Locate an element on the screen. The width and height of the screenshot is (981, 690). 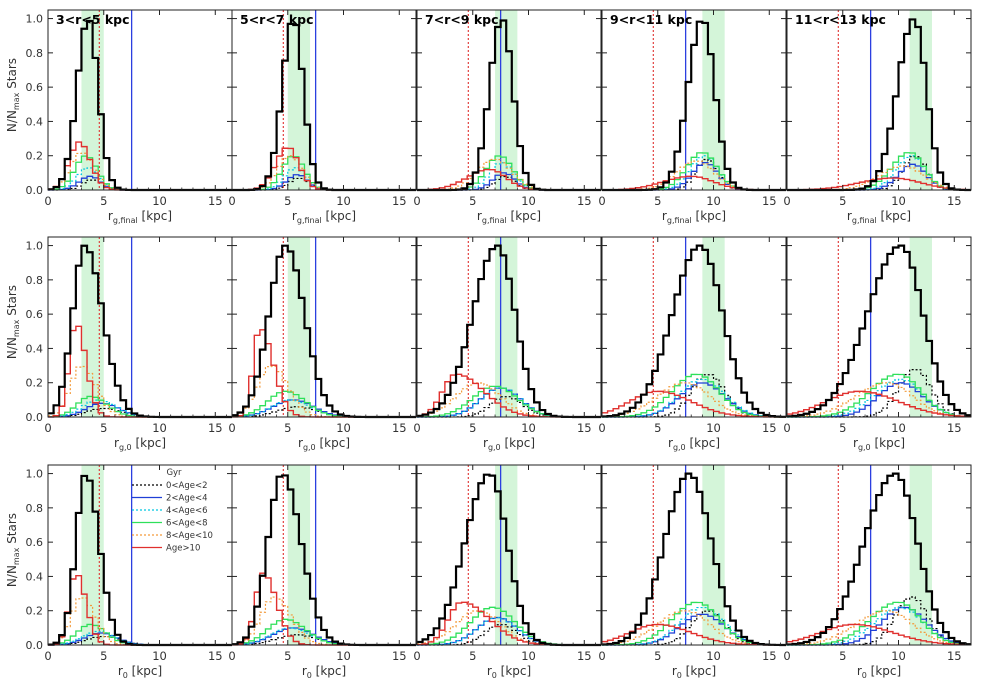
panel-r1-c2: 0 5 10 15 rg,final [kpc] 5<r<7 kpc is located at coordinates (322, 117).